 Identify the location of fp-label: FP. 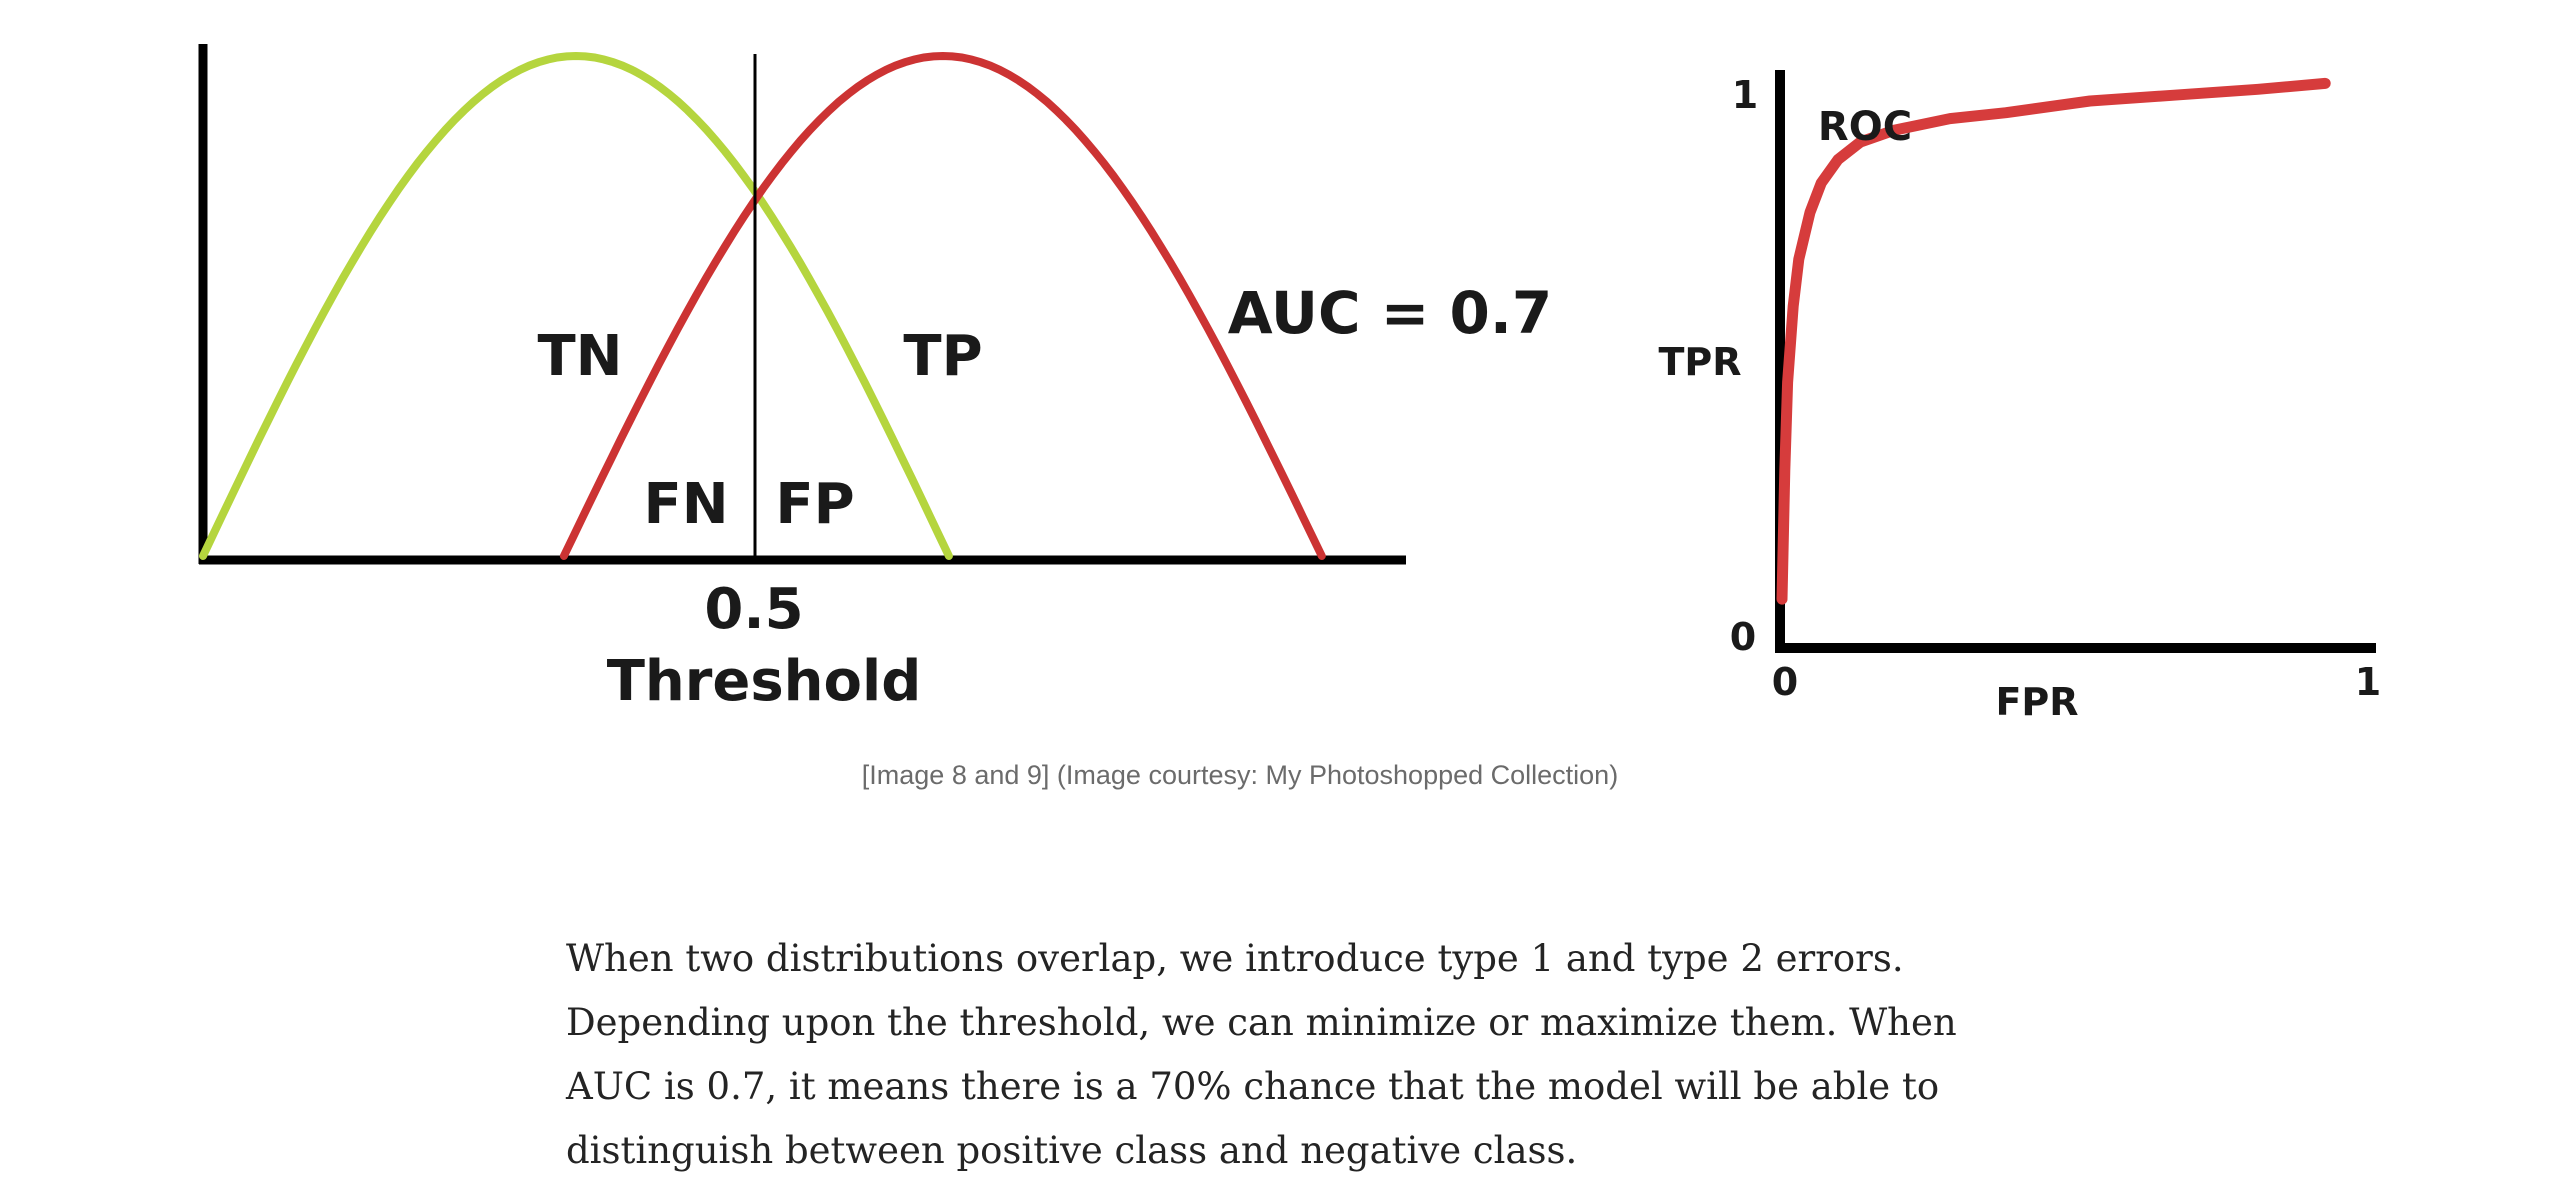
(814, 504).